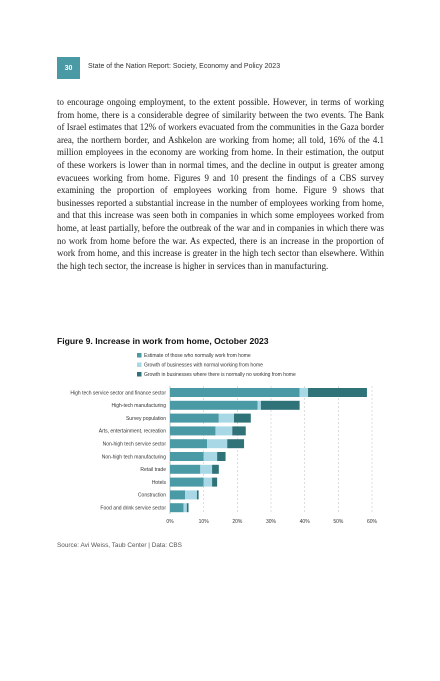 The height and width of the screenshot is (681, 440). I want to click on x-tick-label: 60%, so click(372, 522).